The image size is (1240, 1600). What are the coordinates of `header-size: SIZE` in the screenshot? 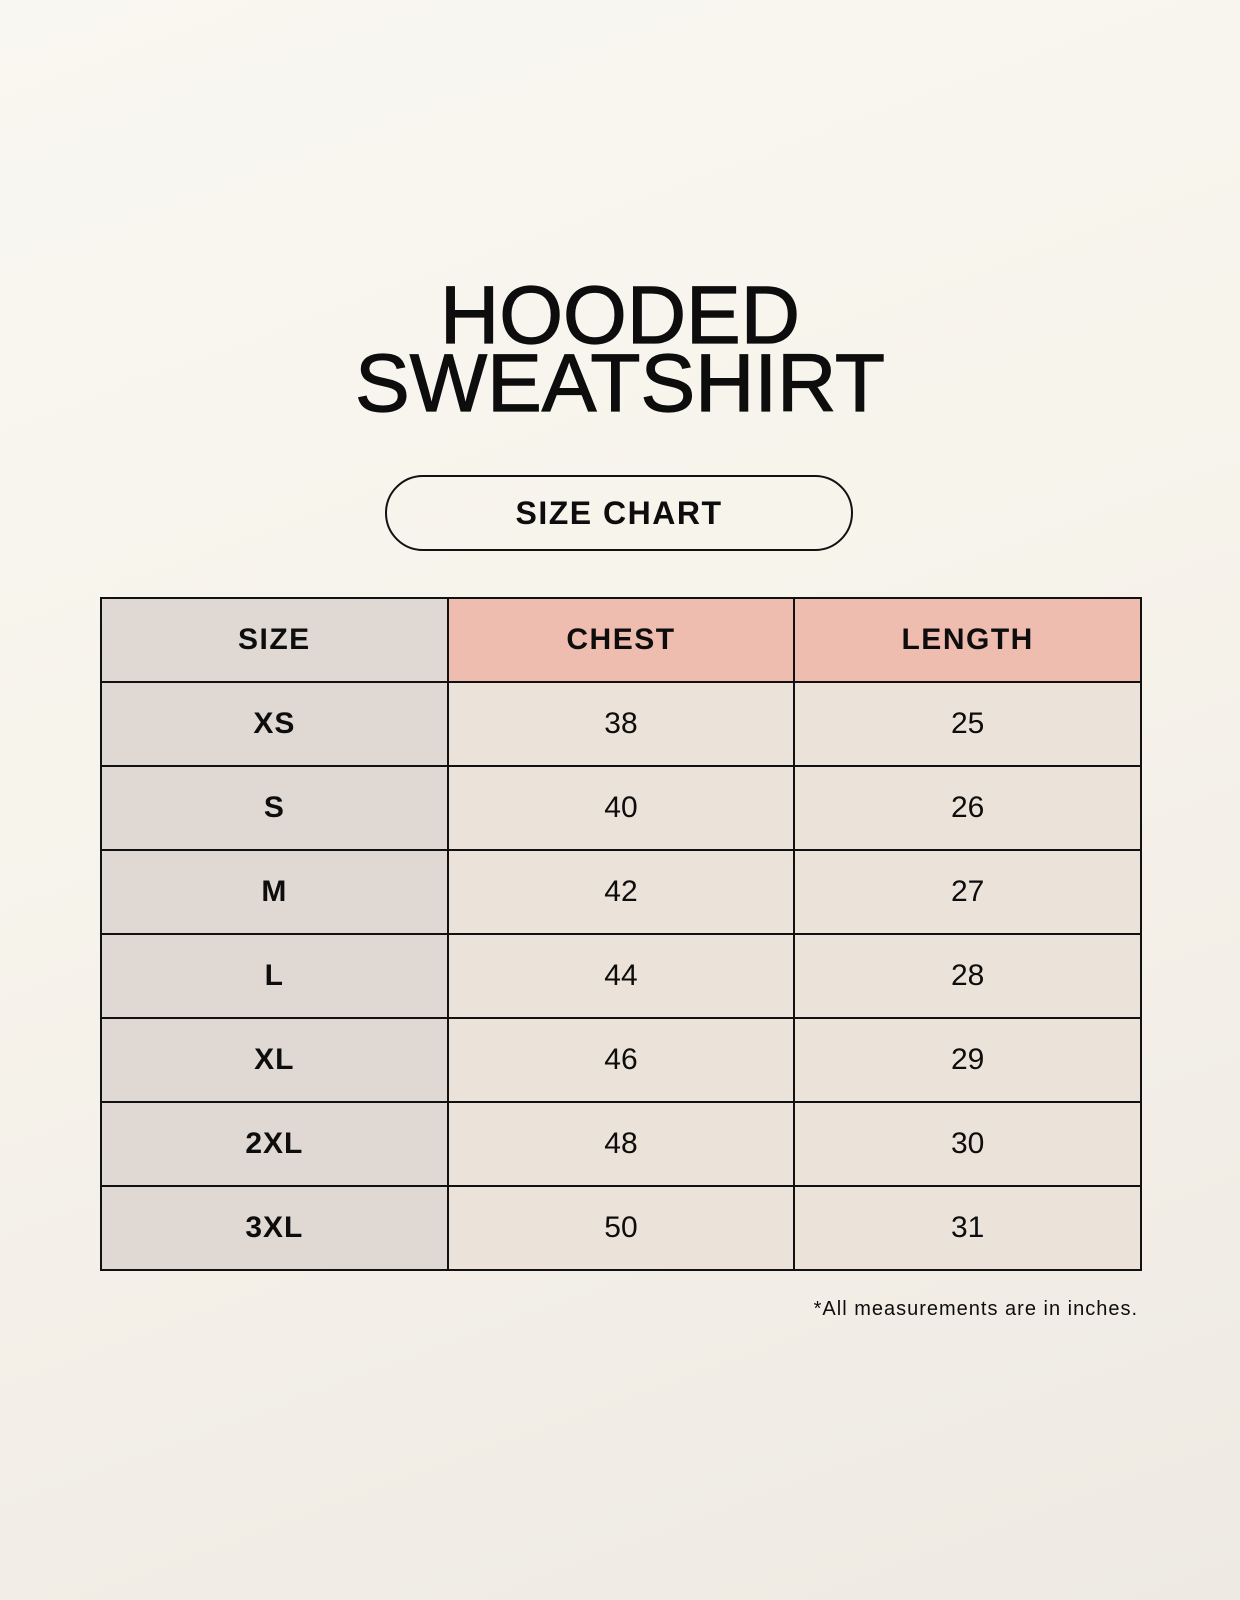 It's located at (274, 640).